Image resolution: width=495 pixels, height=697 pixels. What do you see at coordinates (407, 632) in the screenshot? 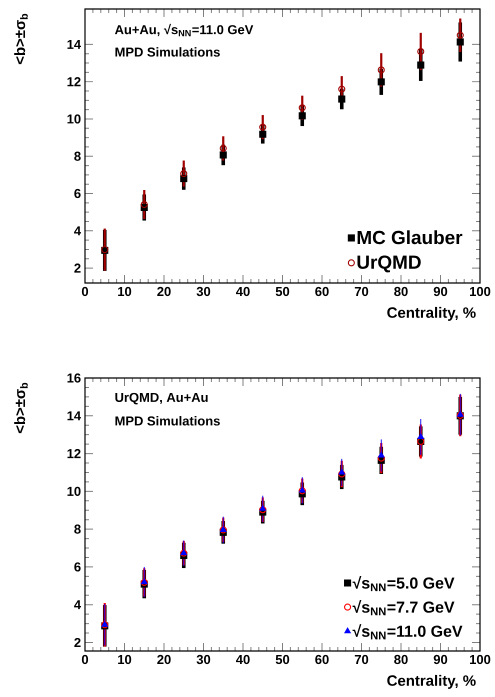
I see `legend-label: √s$_{NN}$=11.0 GeV` at bounding box center [407, 632].